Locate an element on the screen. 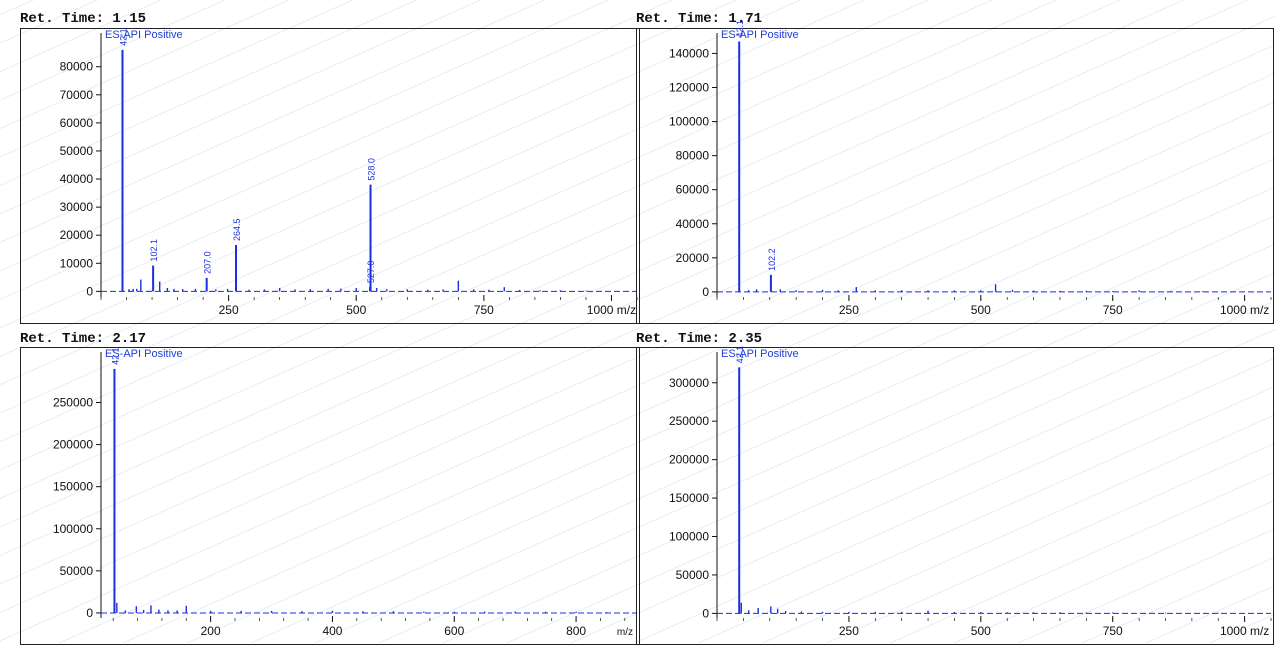  x-tick-label: 600 is located at coordinates (454, 631).